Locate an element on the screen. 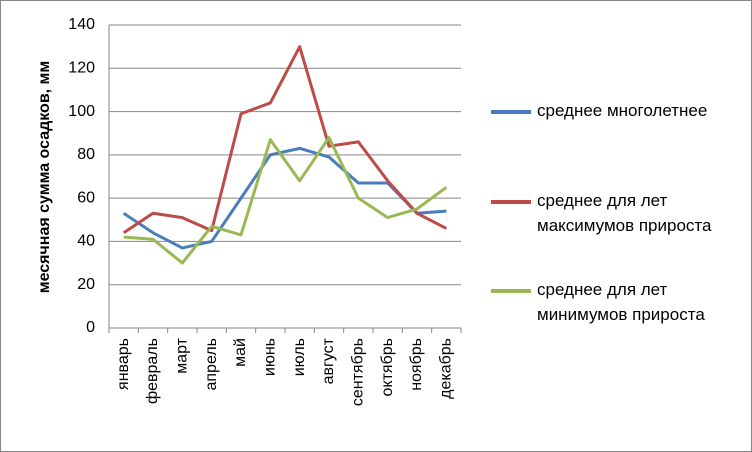  x-tick-label: январь is located at coordinates (123, 364).